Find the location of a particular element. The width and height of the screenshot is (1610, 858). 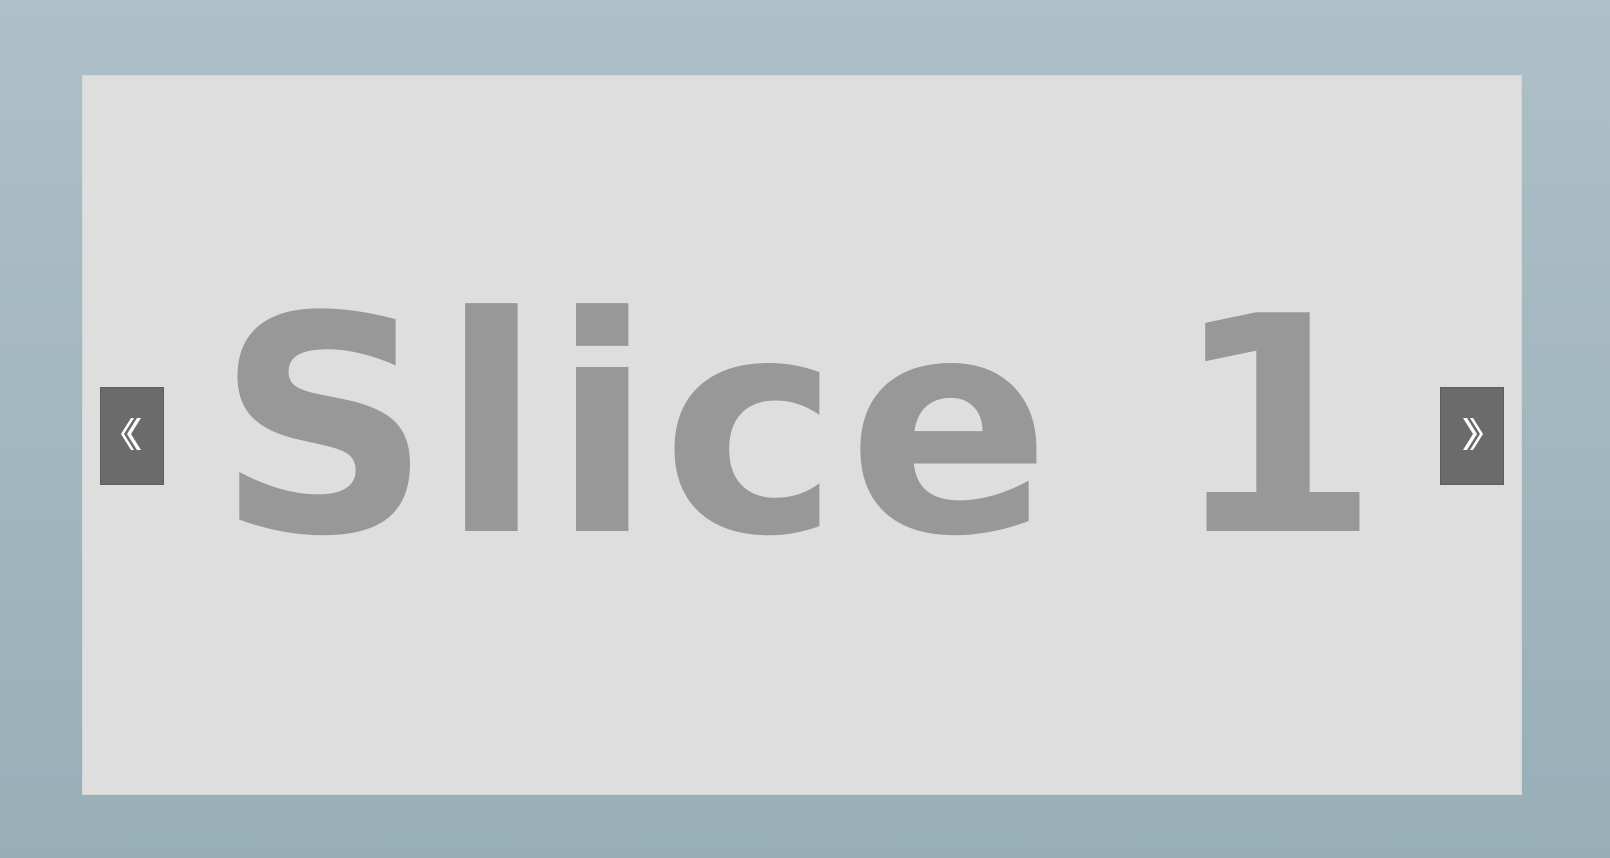

next-slide-button is located at coordinates (1472, 436).